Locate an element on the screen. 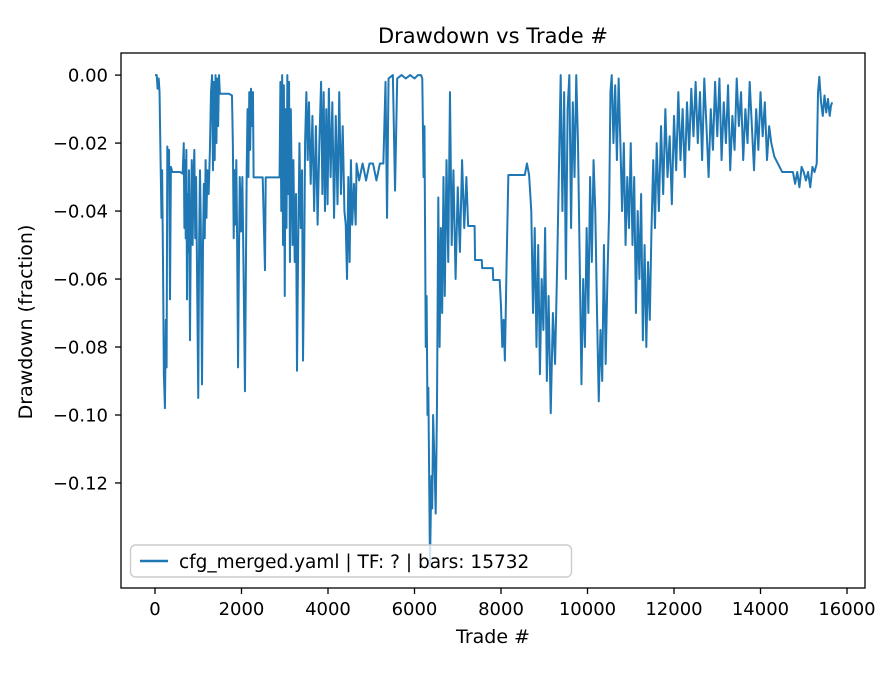  y-tick-label: −0.06 is located at coordinates (80, 280).